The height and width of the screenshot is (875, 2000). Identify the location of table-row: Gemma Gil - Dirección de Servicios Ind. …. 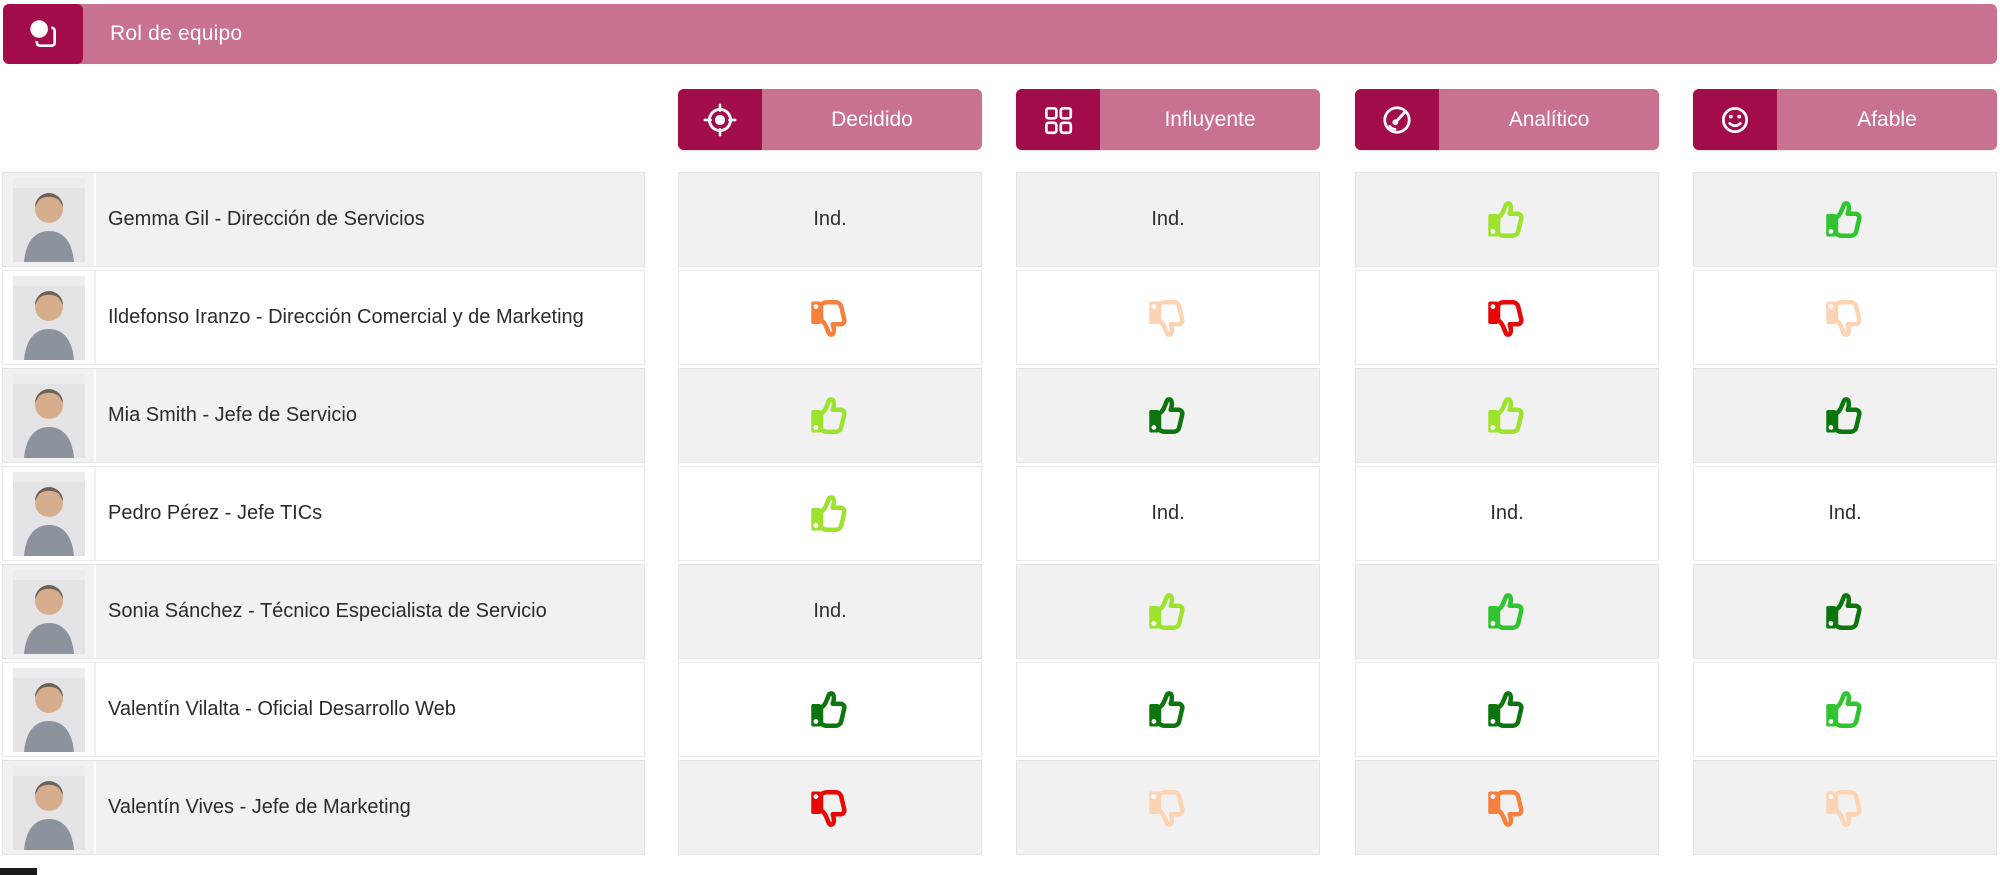
(1000, 219).